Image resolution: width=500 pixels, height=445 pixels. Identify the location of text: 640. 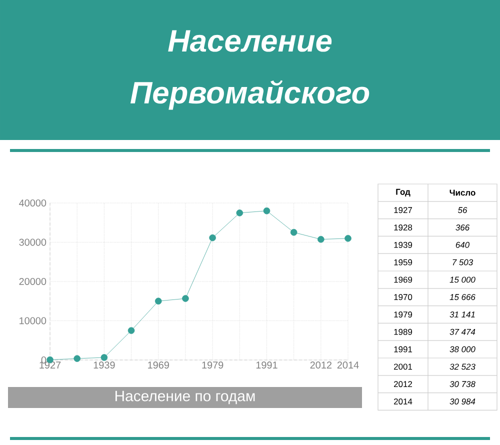
(463, 245).